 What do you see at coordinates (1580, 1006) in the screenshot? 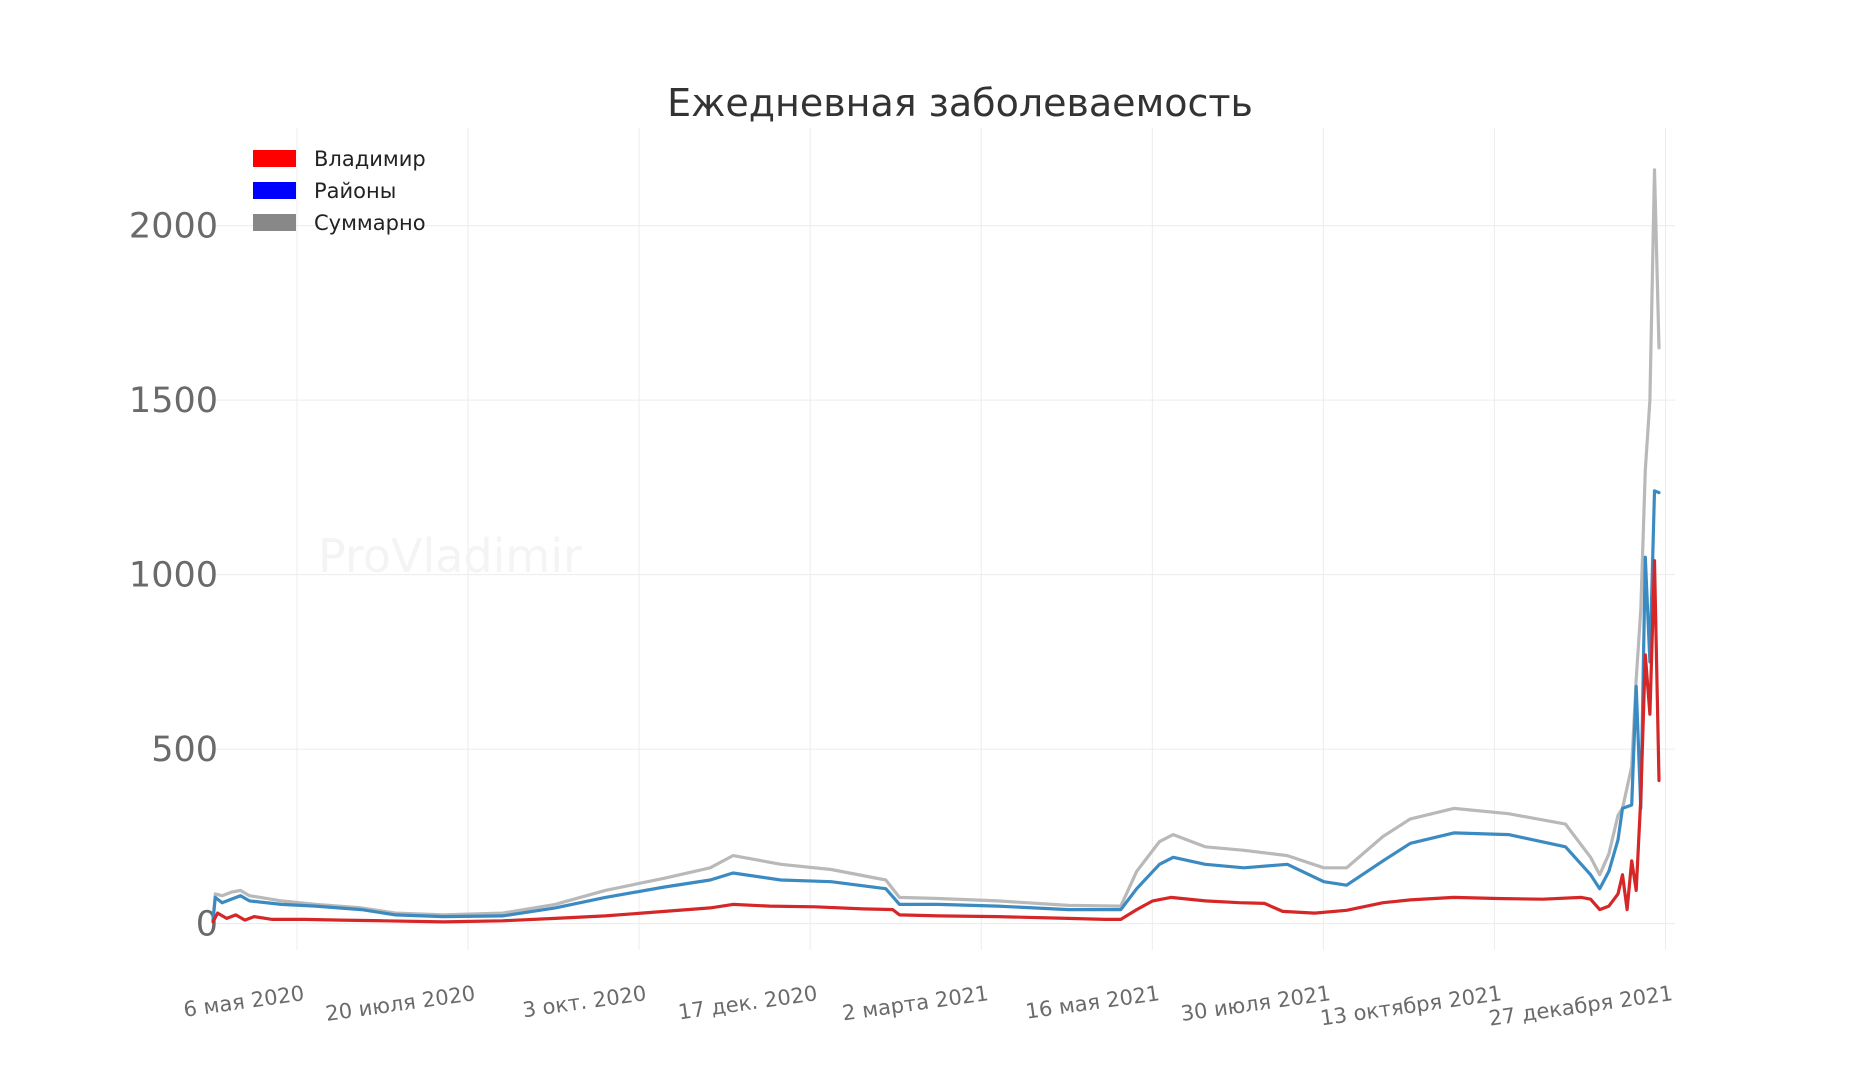
I see `x-tick-label: 27 декабря 2021` at bounding box center [1580, 1006].